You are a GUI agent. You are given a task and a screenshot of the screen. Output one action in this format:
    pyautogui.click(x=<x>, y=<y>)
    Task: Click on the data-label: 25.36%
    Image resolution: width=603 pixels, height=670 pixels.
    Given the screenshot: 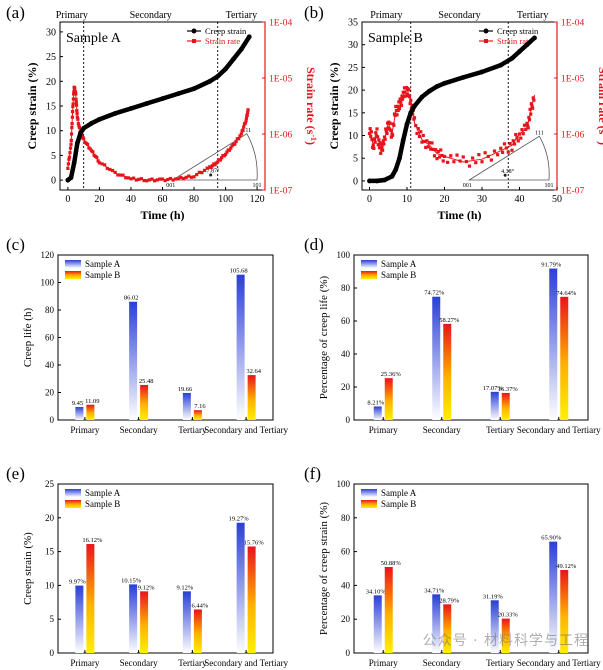 What is the action you would take?
    pyautogui.click(x=391, y=374)
    